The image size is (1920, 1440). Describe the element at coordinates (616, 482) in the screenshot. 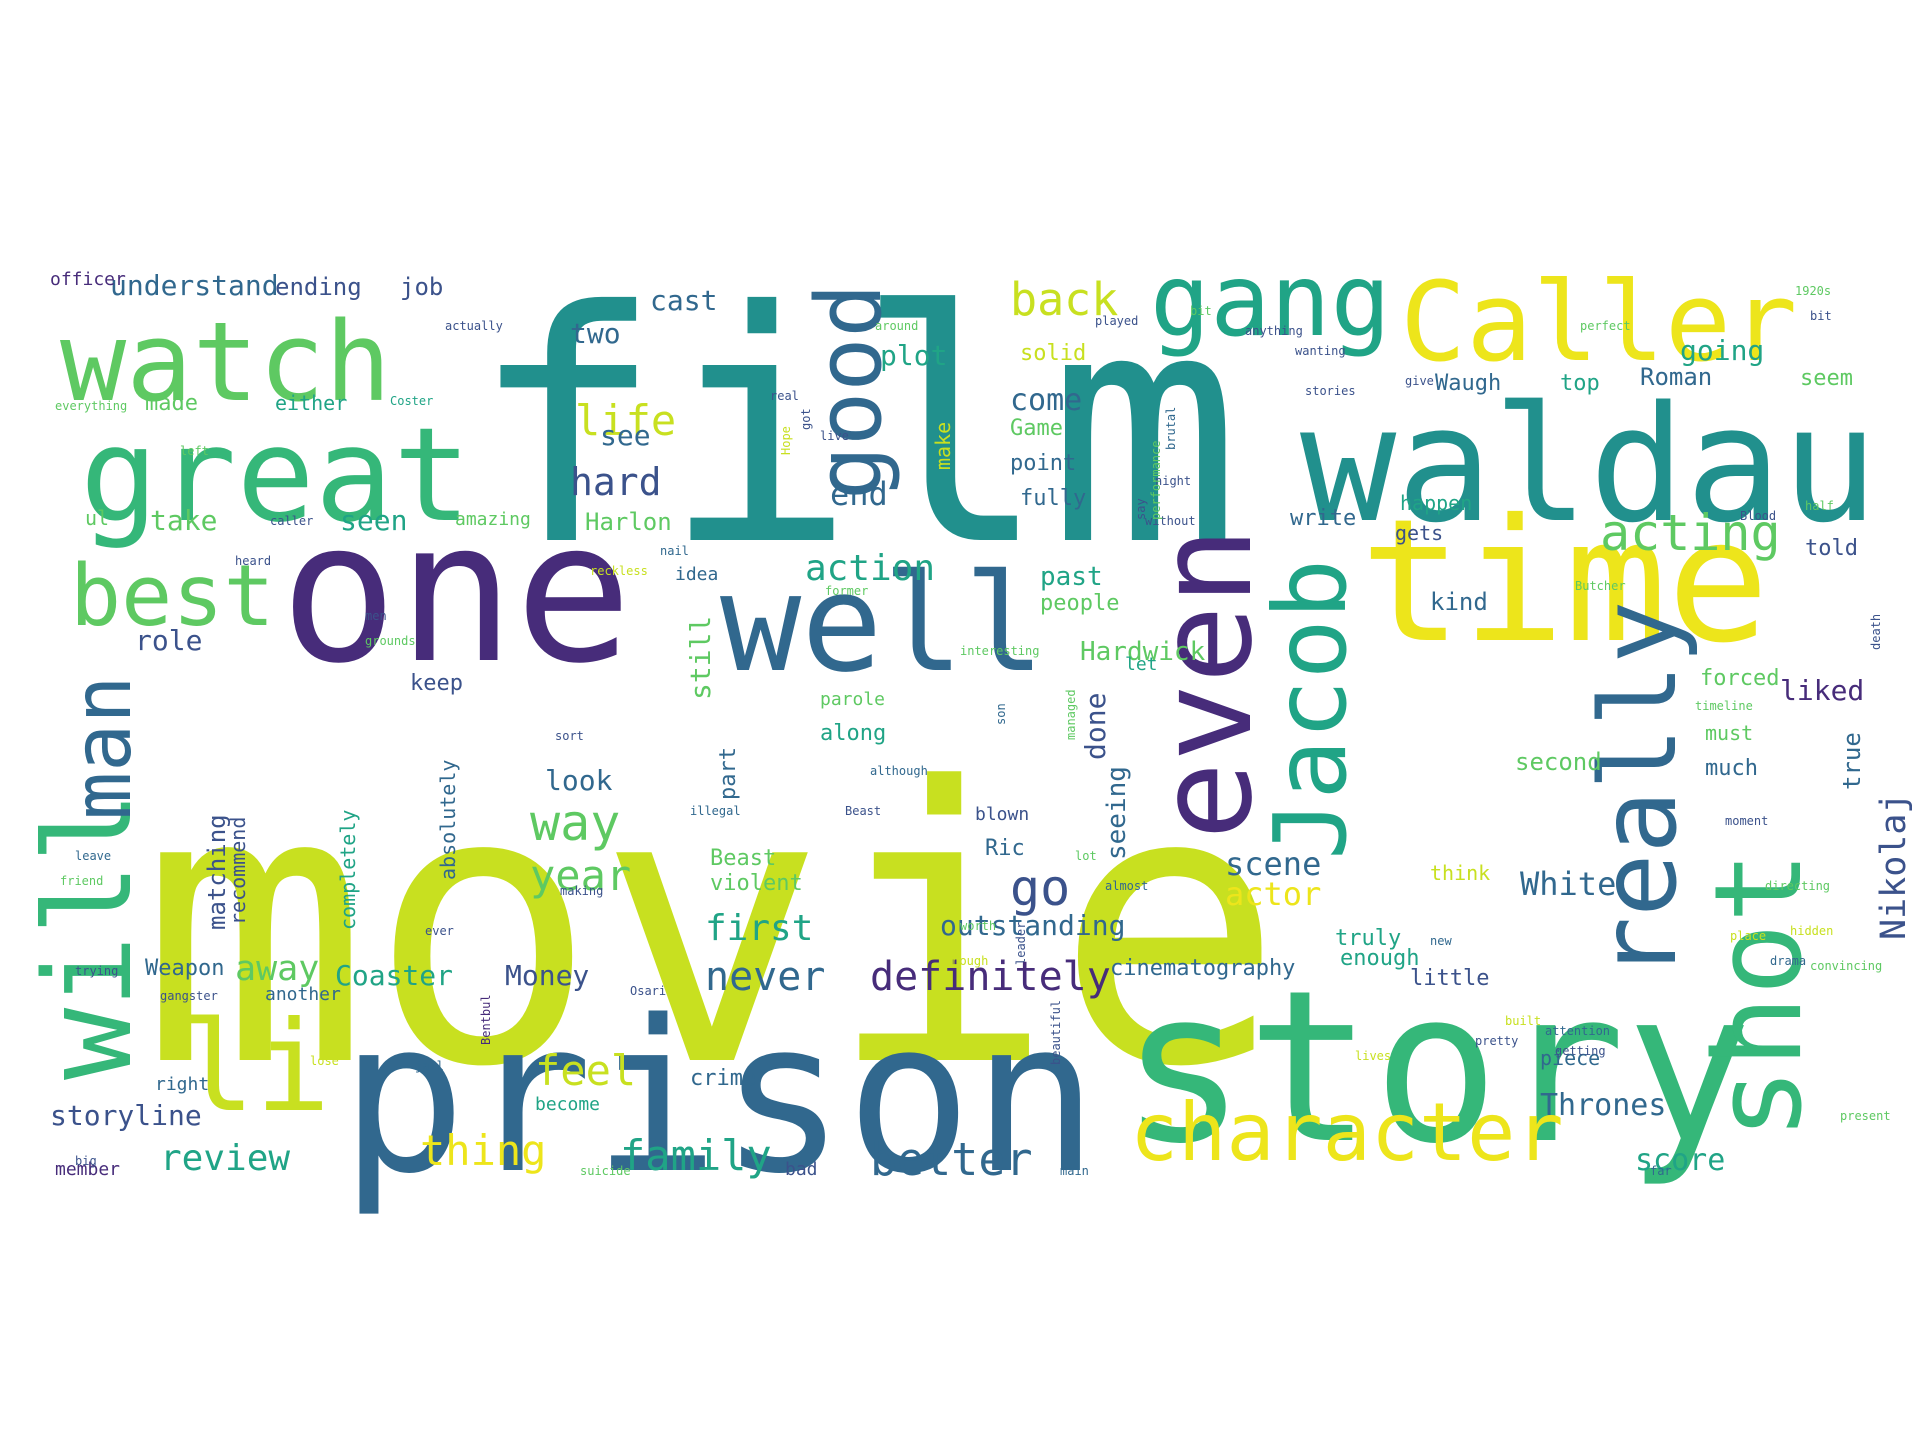

I see `word-hard: hard` at that location.